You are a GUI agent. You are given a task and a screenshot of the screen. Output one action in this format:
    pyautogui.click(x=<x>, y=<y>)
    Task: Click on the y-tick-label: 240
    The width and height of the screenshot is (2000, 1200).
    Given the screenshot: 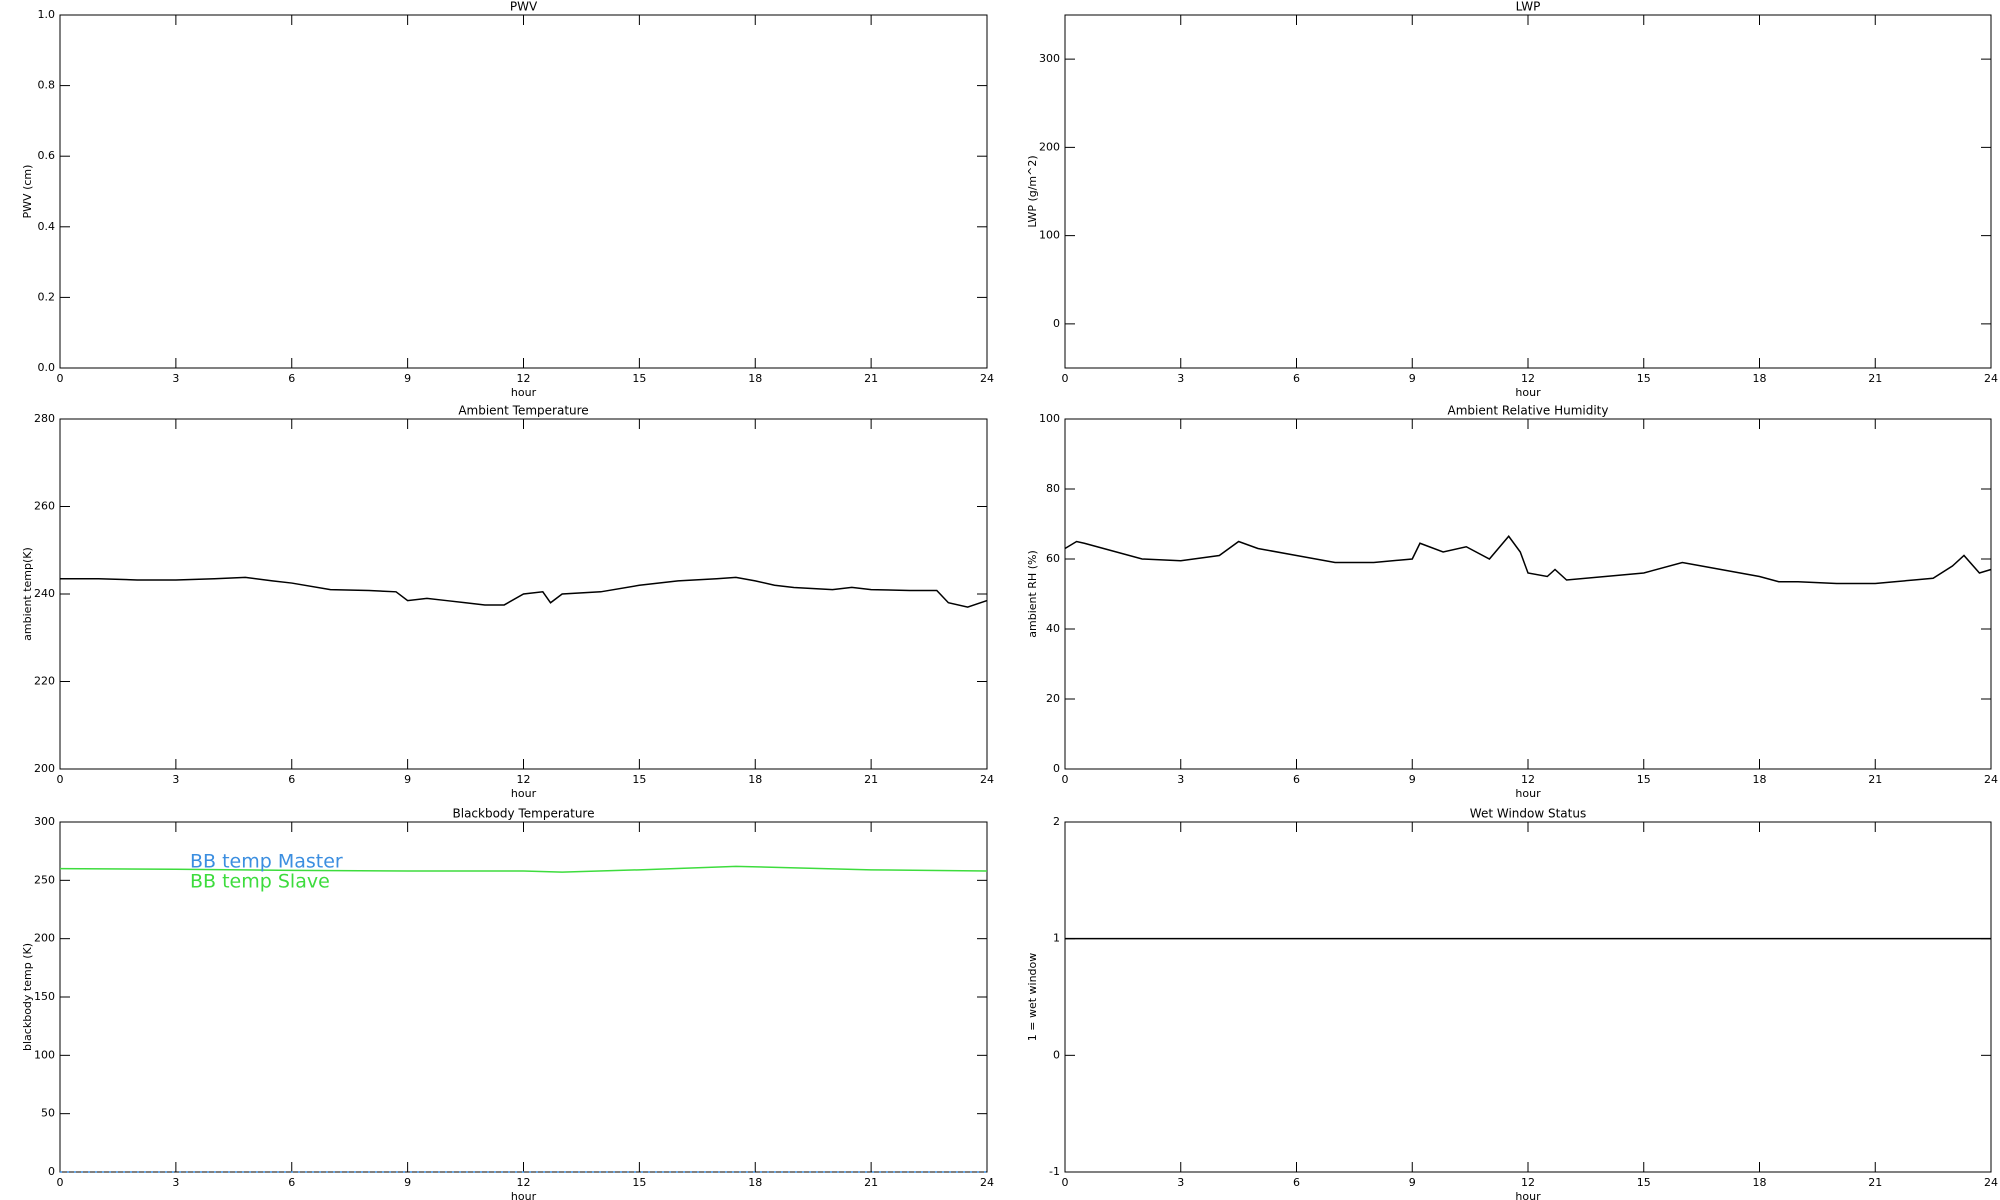 What is the action you would take?
    pyautogui.click(x=44, y=593)
    